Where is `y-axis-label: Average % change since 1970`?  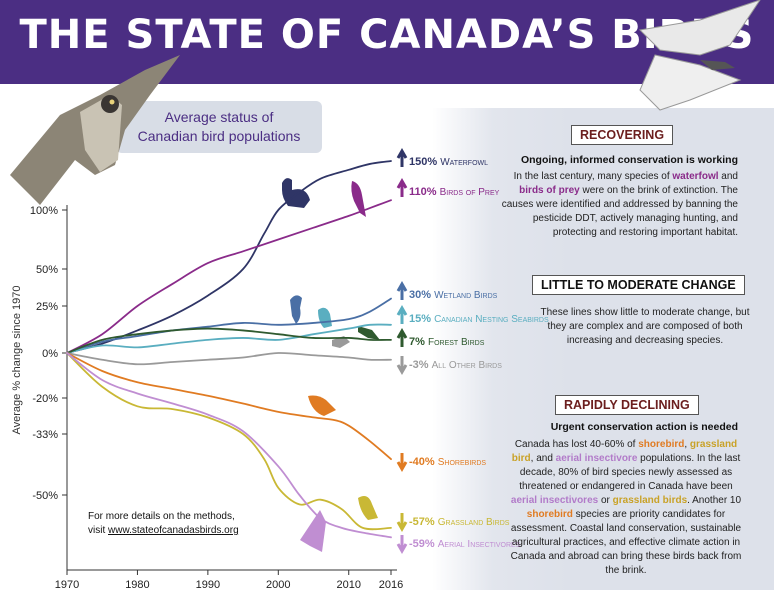
y-axis-label: Average % change since 1970 is located at coordinates (17, 359).